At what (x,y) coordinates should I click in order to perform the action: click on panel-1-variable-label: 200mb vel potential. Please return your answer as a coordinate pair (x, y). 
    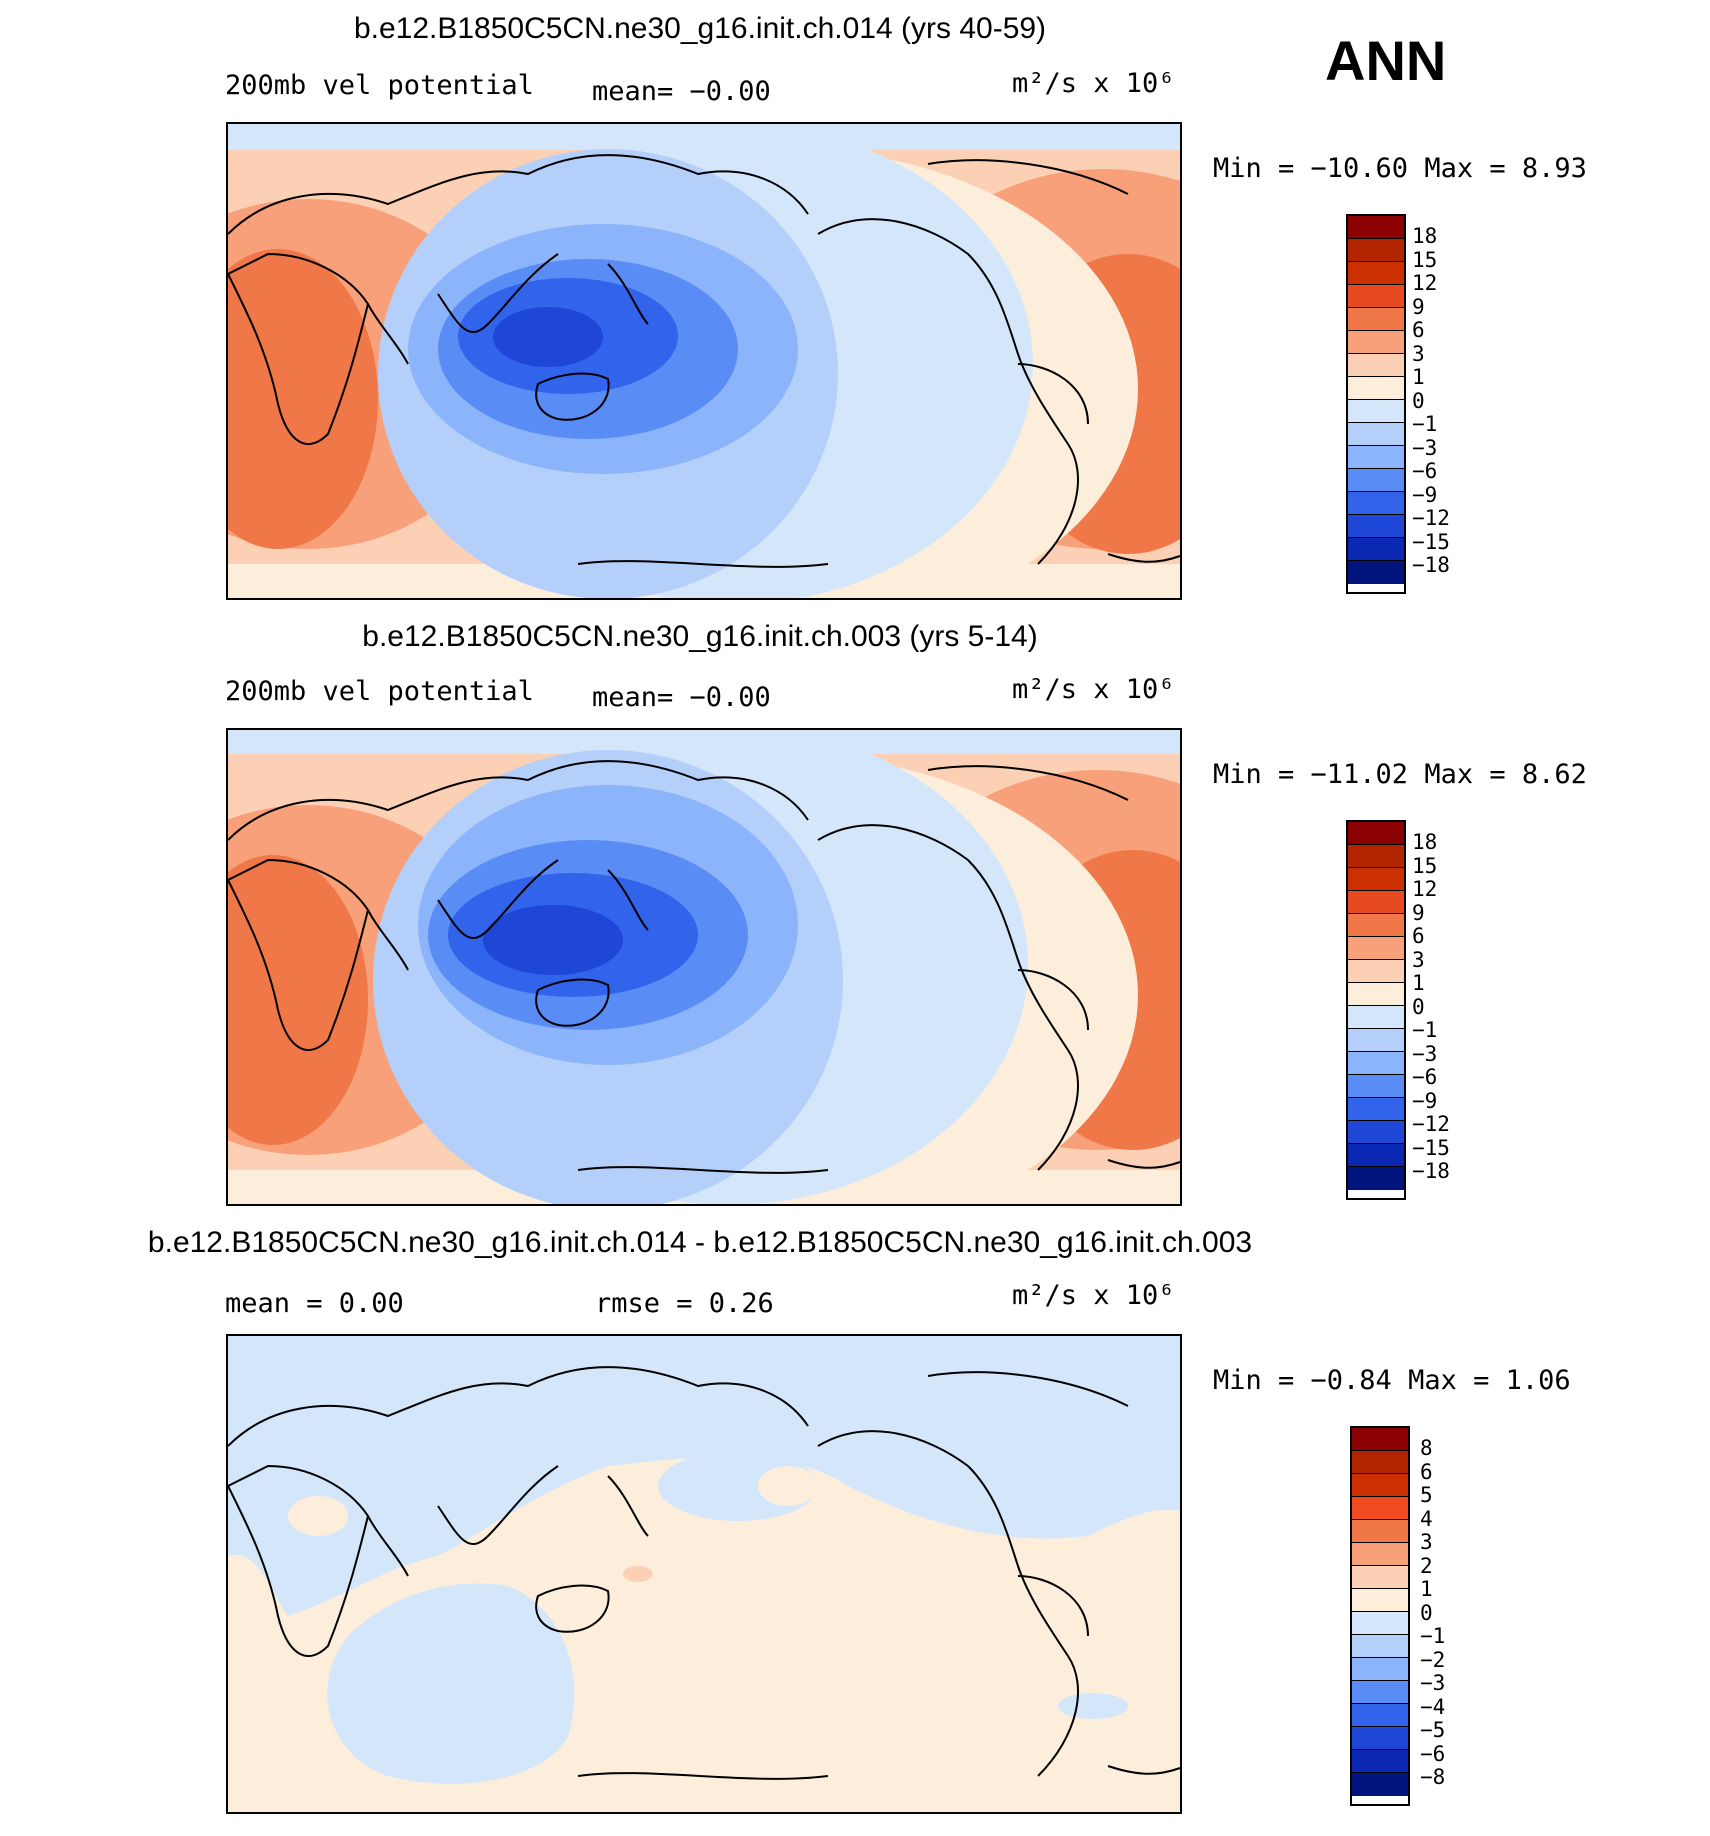
    Looking at the image, I should click on (379, 85).